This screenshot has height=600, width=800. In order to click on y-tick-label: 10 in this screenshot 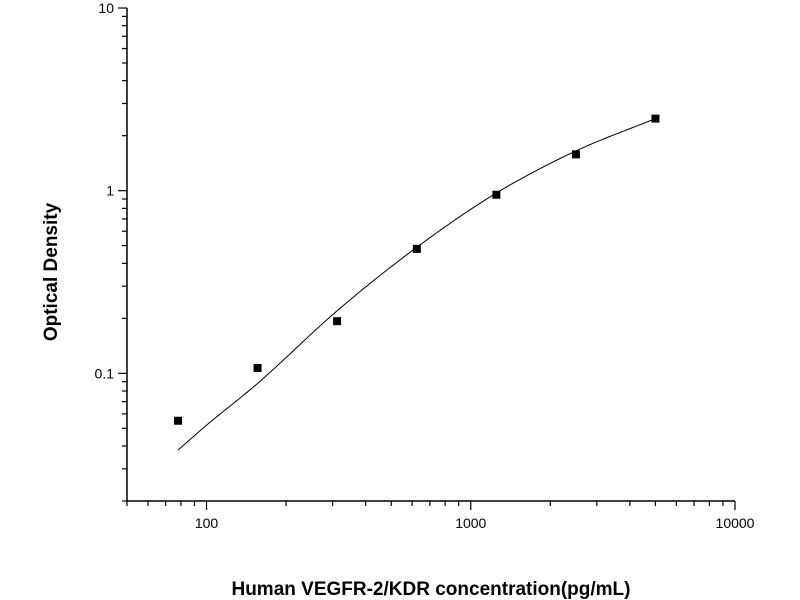, I will do `click(106, 8)`.